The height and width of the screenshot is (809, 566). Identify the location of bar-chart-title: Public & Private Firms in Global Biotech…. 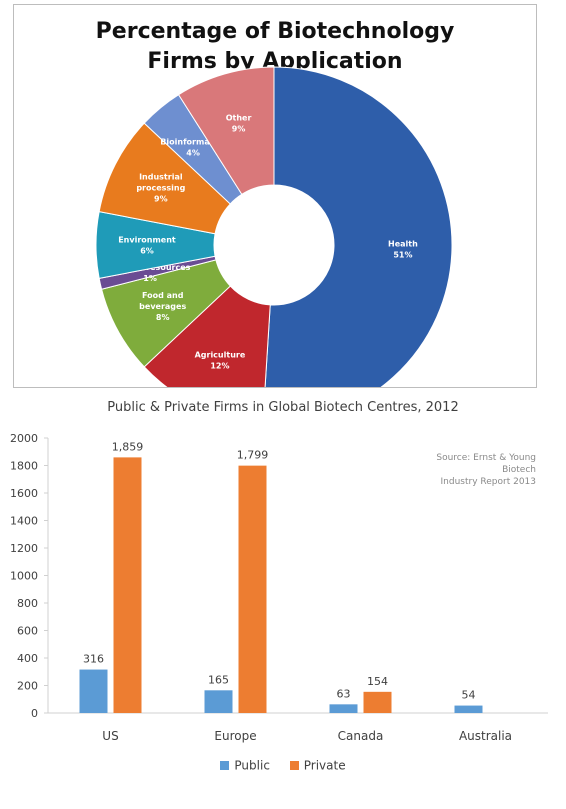
(283, 407).